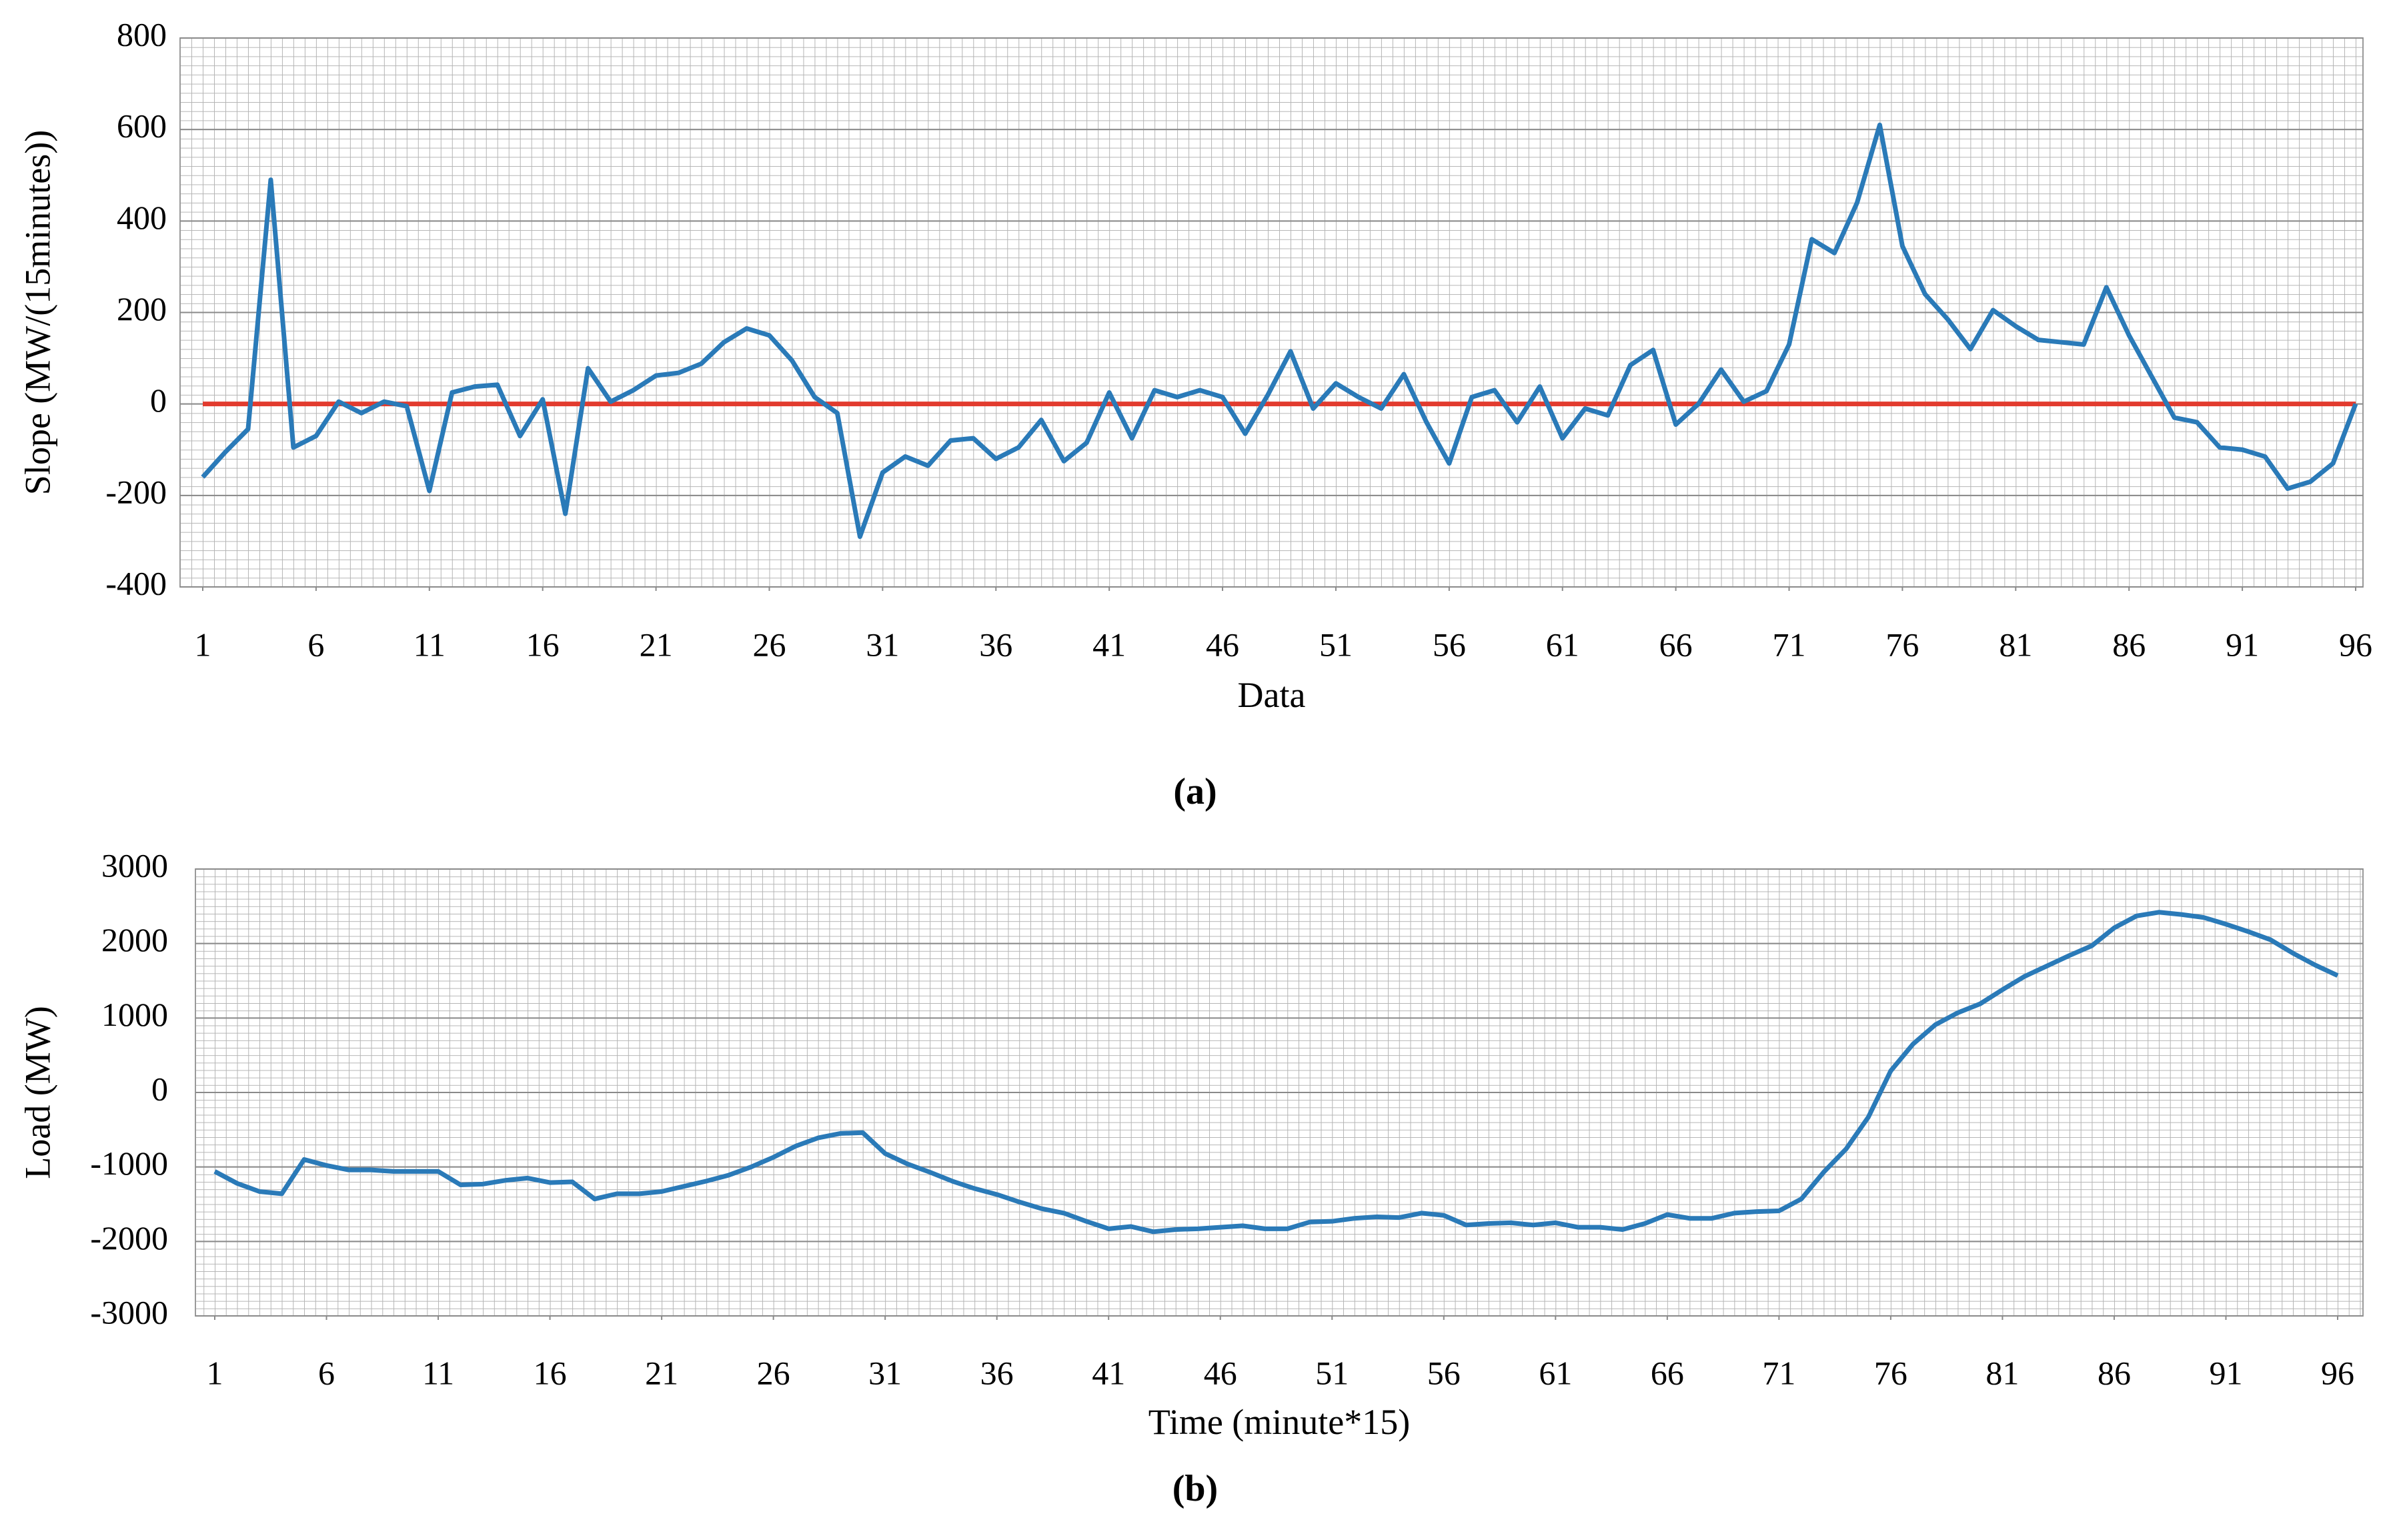  What do you see at coordinates (129, 1312) in the screenshot?
I see `y-tick-label: -3000` at bounding box center [129, 1312].